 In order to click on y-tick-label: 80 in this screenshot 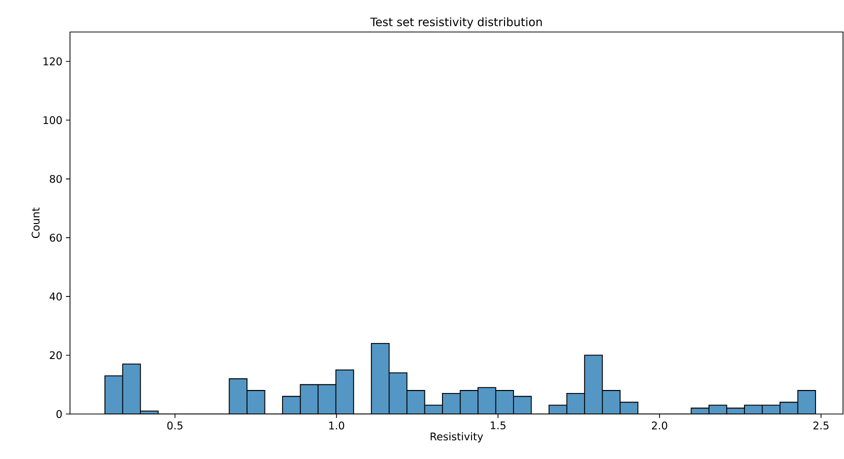, I will do `click(56, 178)`.